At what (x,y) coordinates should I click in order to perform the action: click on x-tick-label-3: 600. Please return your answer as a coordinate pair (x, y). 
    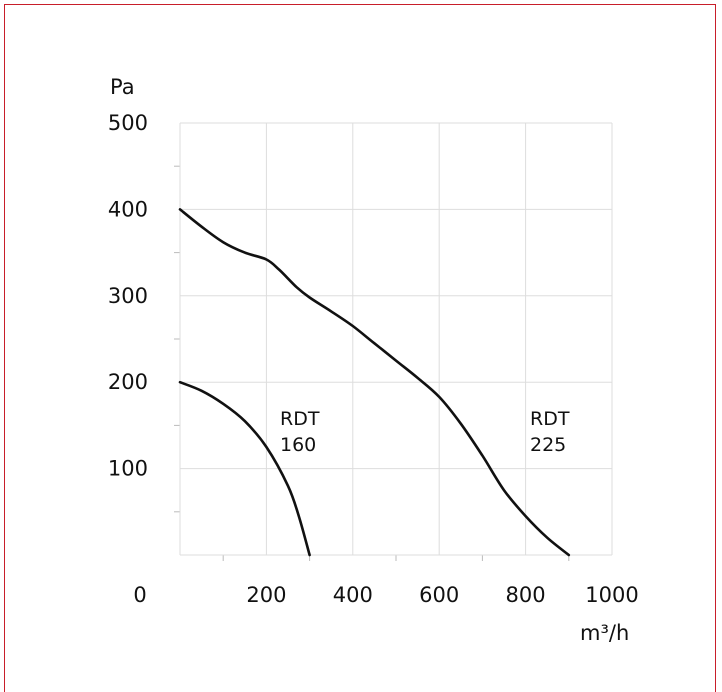
    Looking at the image, I should click on (439, 595).